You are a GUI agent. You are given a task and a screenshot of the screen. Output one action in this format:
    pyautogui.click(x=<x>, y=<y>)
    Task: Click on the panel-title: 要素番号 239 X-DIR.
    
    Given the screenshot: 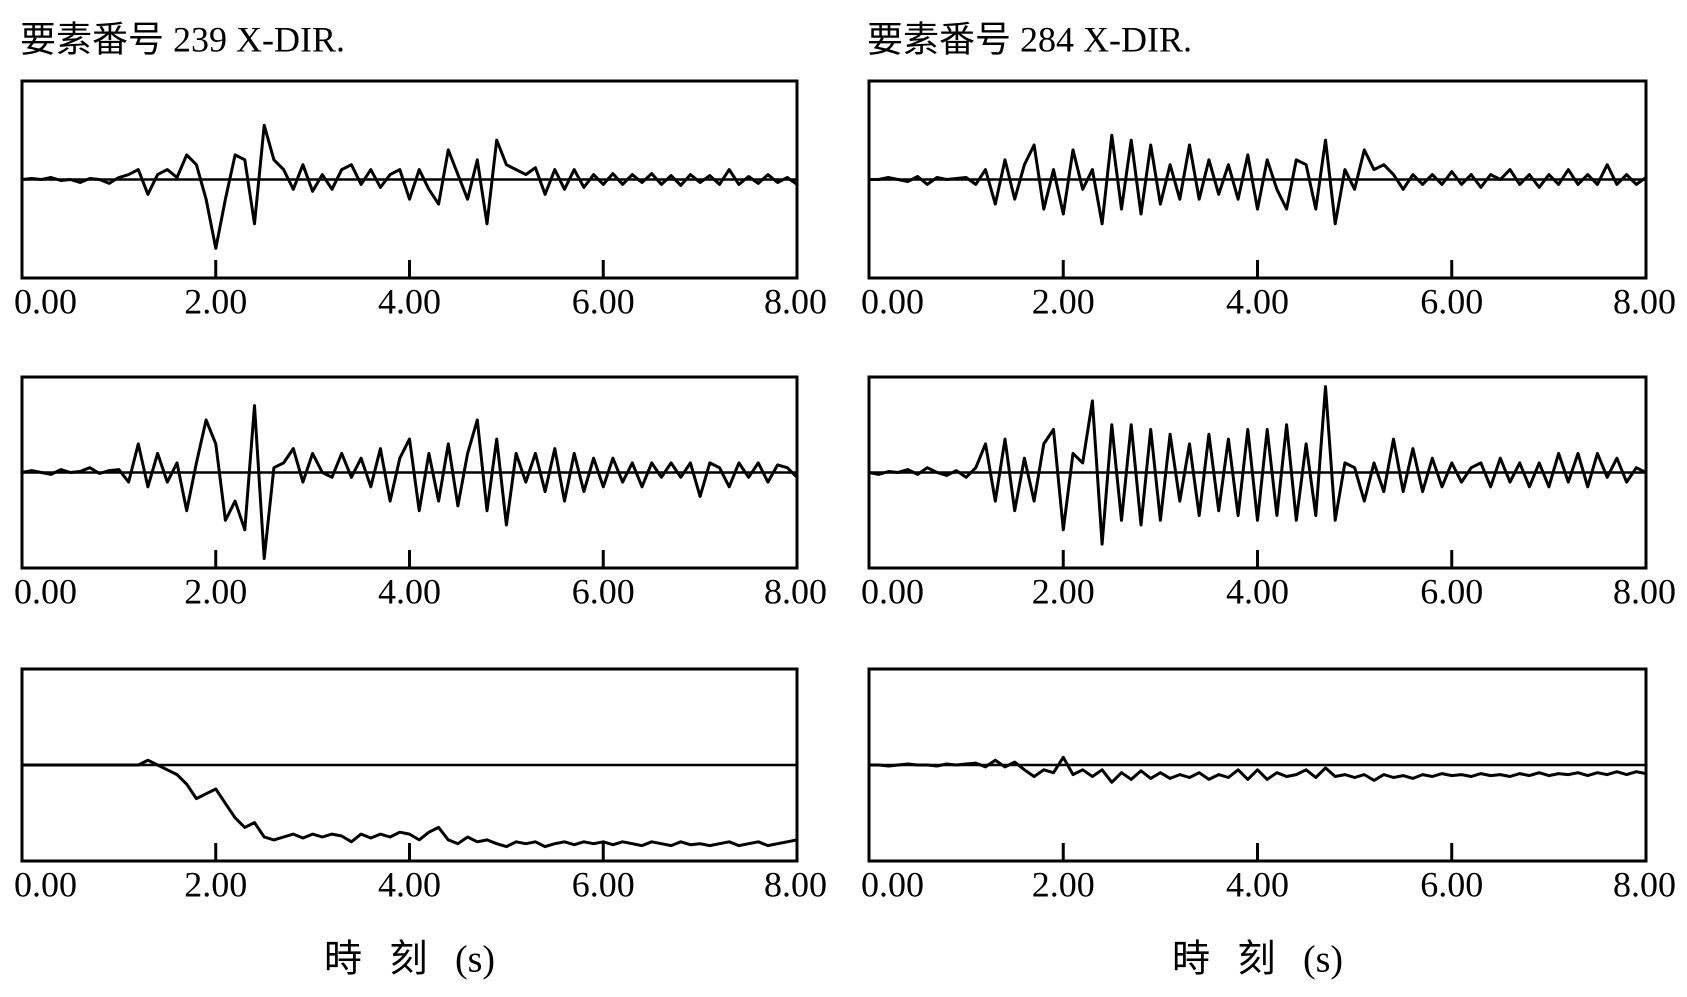 What is the action you would take?
    pyautogui.click(x=182, y=39)
    